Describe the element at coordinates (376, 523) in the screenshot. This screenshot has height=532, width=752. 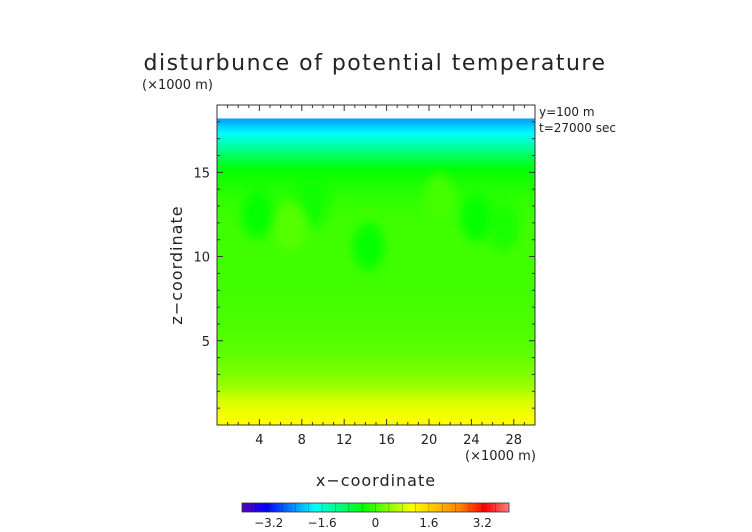
I see `colorbar-tick-label: 0` at that location.